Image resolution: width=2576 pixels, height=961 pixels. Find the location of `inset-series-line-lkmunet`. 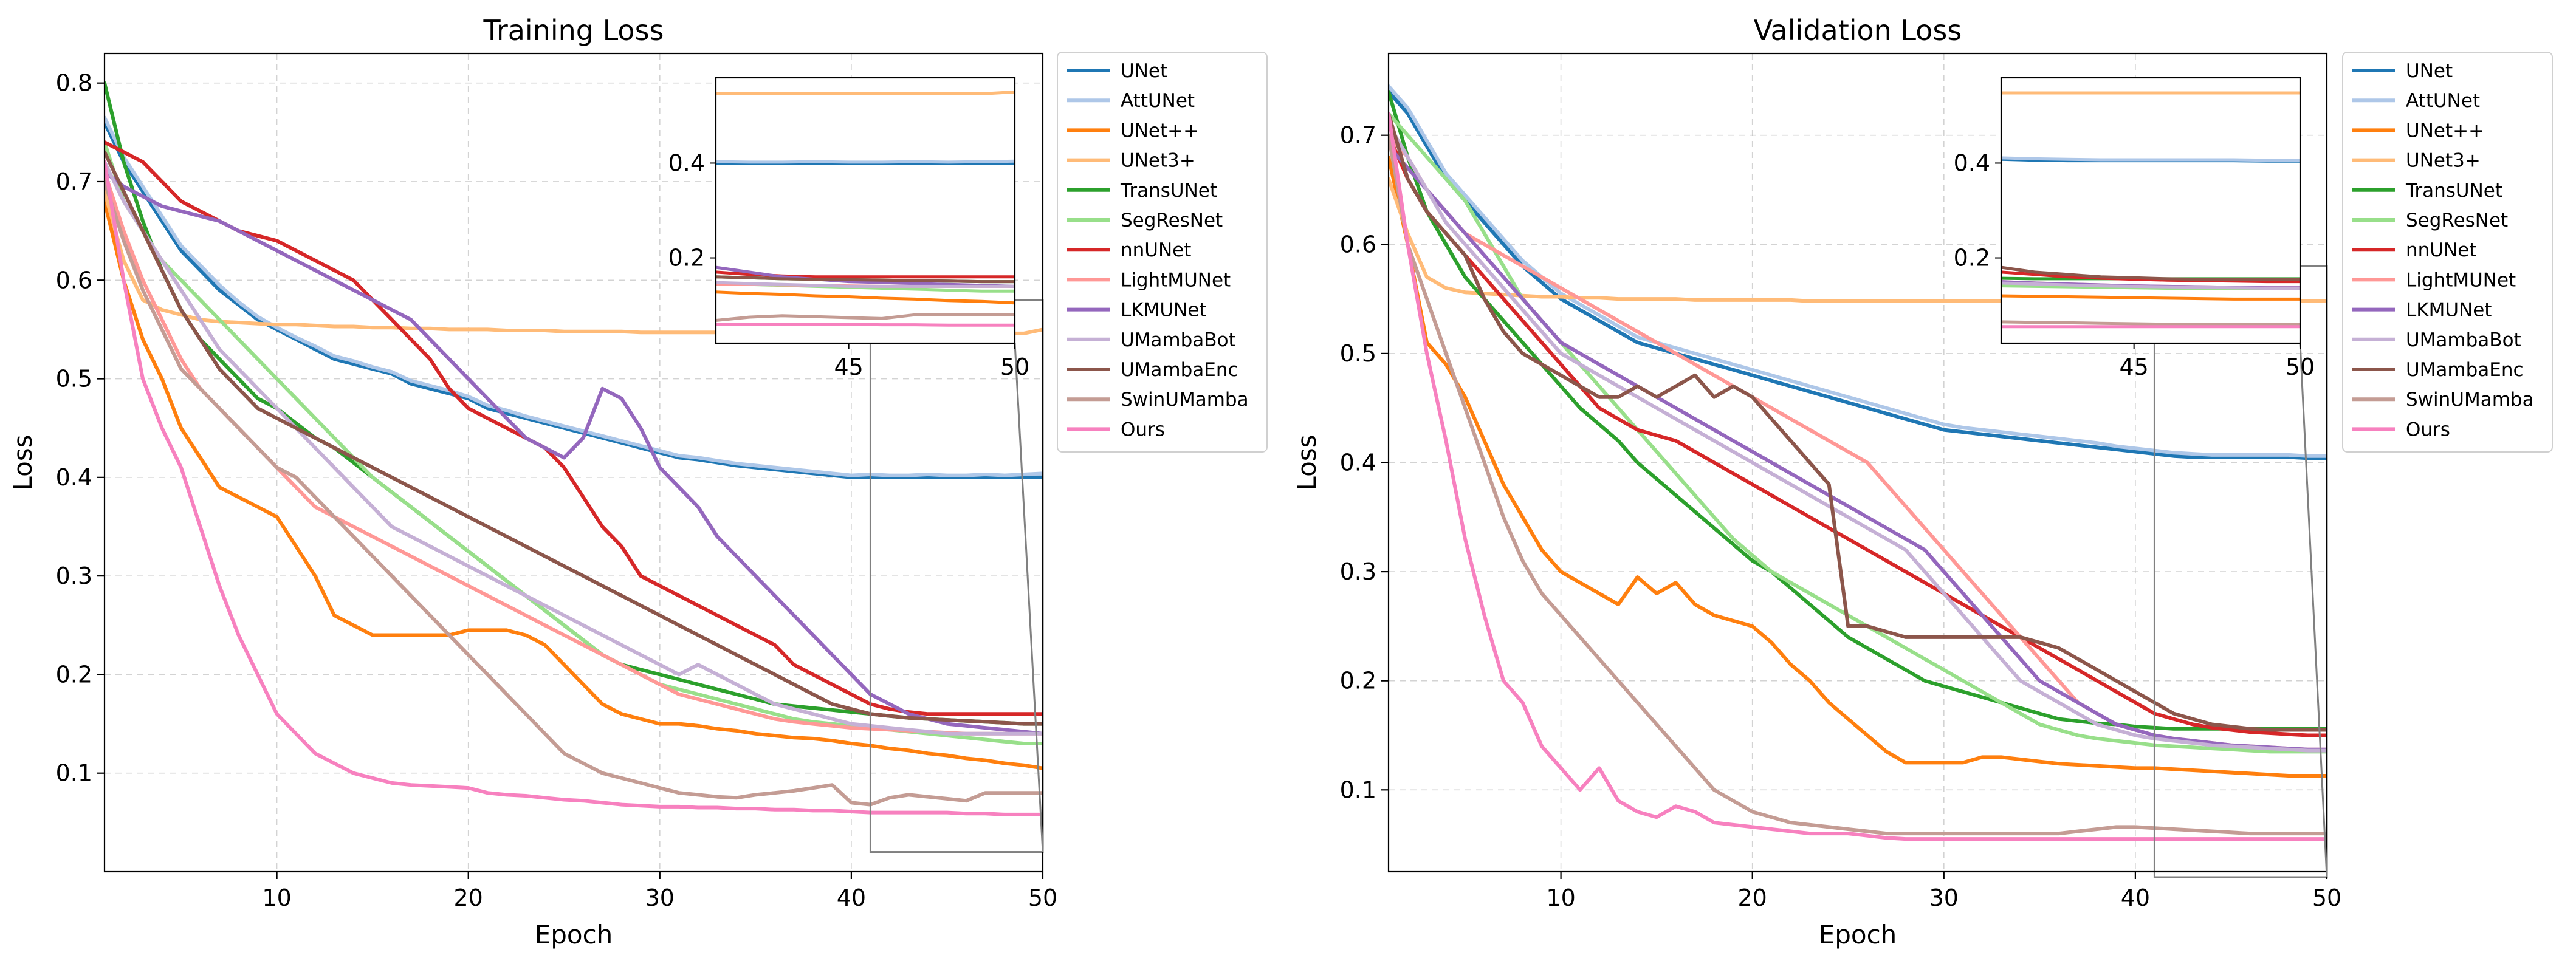

inset-series-line-lkmunet is located at coordinates (865, 276).